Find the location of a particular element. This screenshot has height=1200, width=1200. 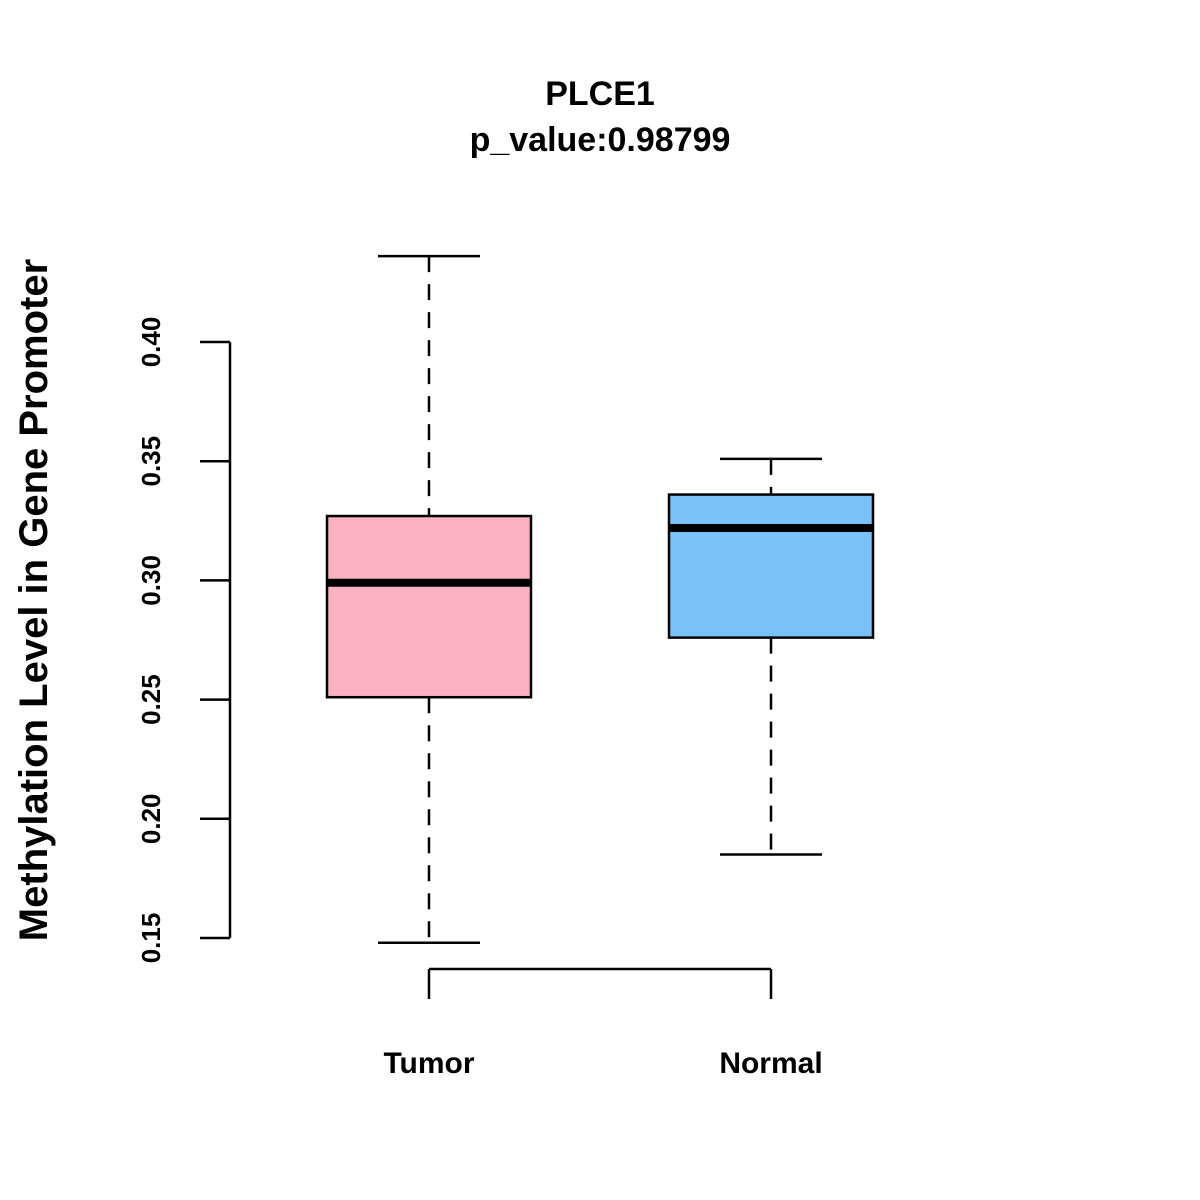

box-group-tumor is located at coordinates (429, 599).